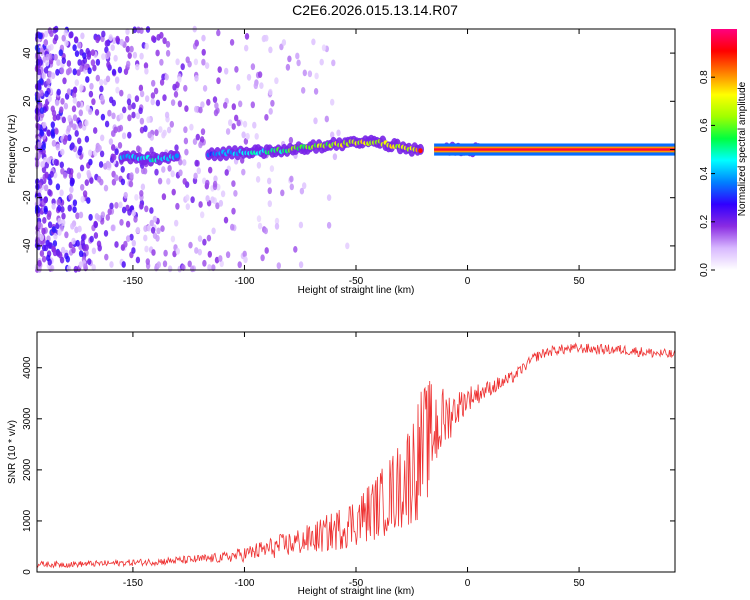 The width and height of the screenshot is (750, 600). I want to click on ridge-cell, so click(177, 156).